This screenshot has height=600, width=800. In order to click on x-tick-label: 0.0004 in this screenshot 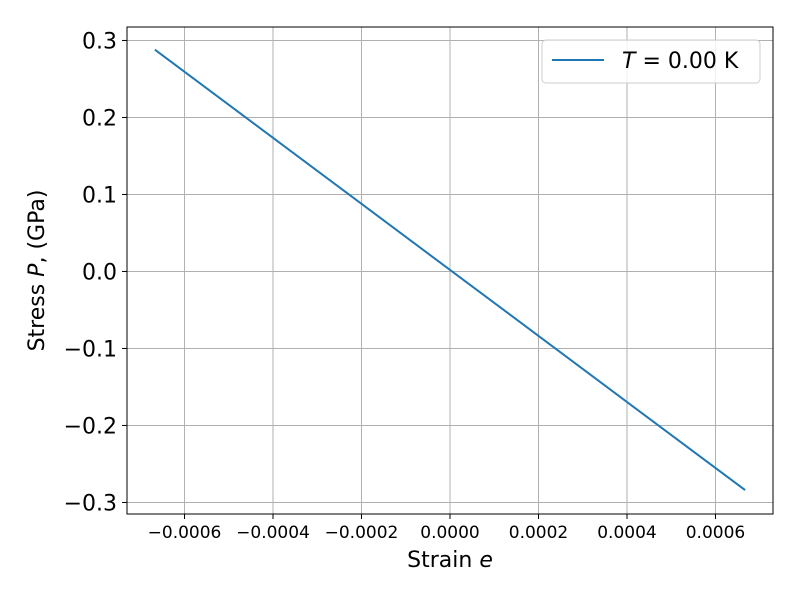, I will do `click(626, 533)`.